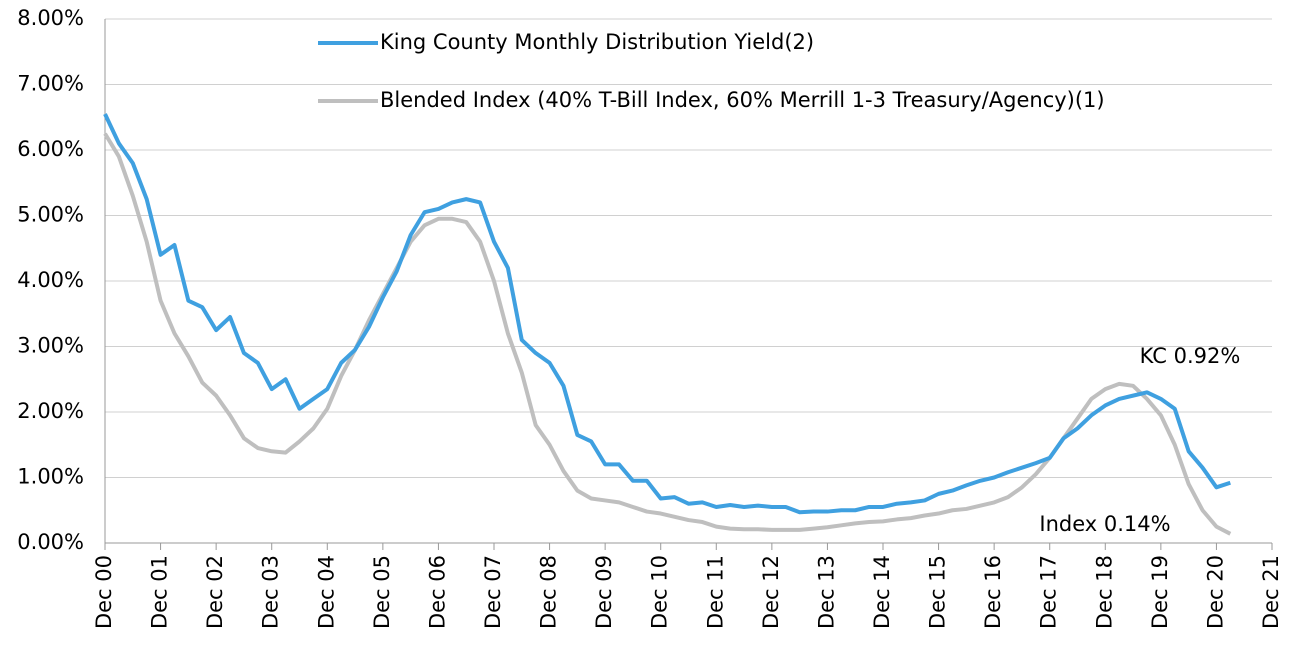 The image size is (1291, 656). What do you see at coordinates (50, 542) in the screenshot?
I see `y-tick-label: 0.00%` at bounding box center [50, 542].